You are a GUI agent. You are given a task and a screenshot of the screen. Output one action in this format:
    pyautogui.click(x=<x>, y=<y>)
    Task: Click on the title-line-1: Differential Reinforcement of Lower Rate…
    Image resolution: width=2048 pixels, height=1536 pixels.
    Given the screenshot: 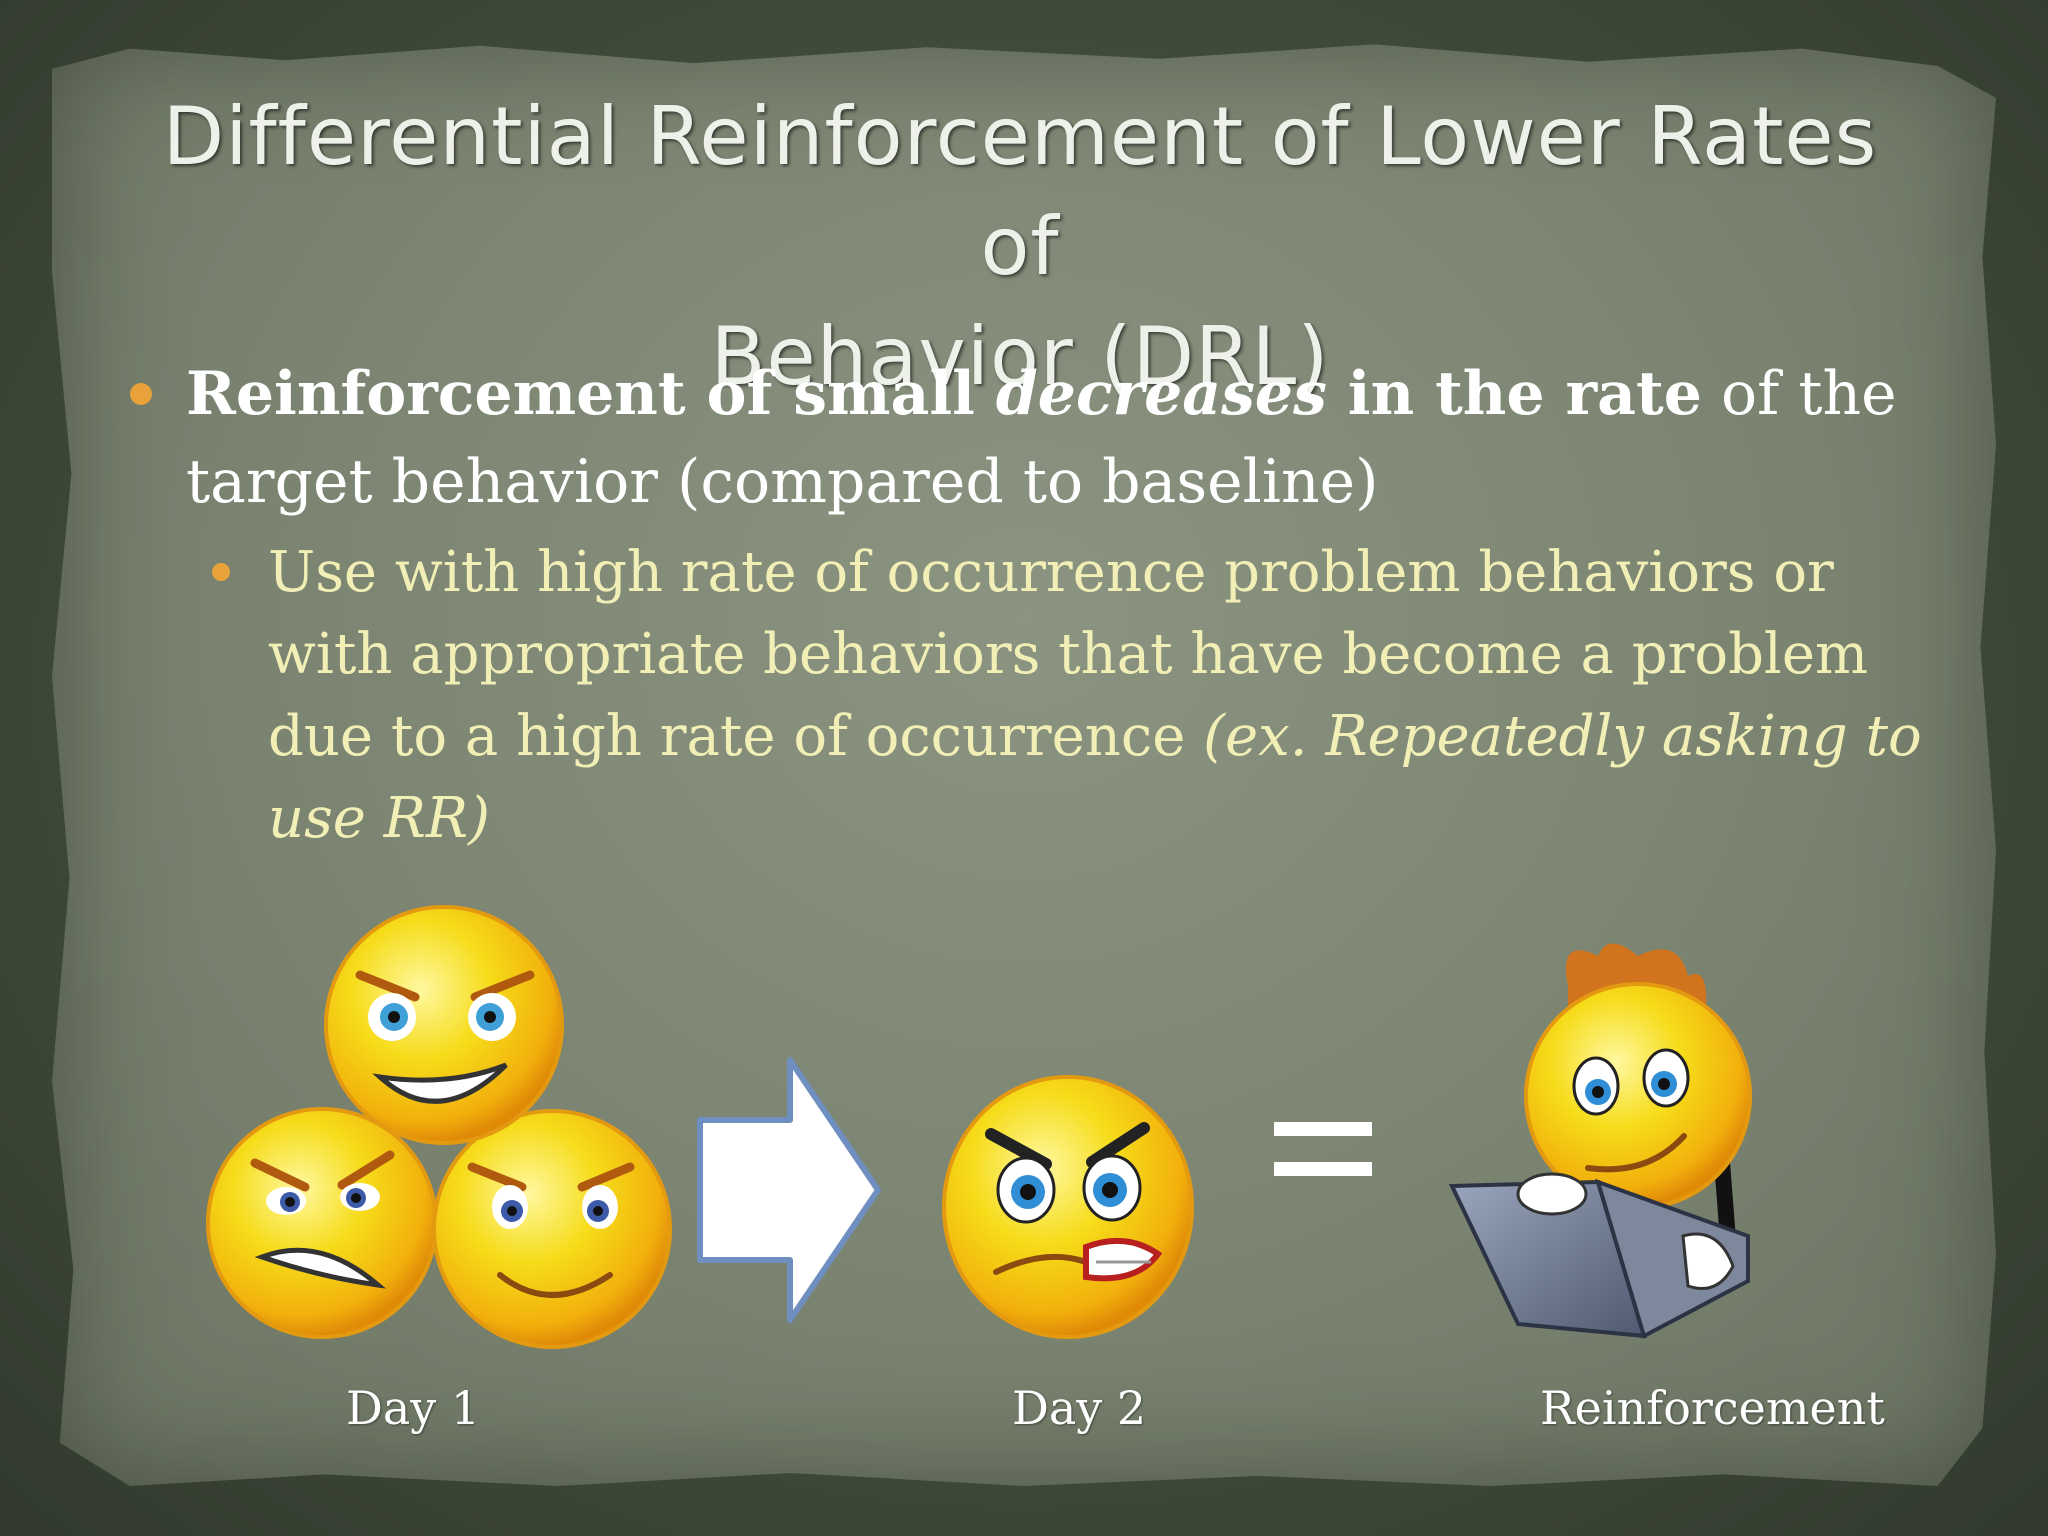 What is the action you would take?
    pyautogui.click(x=1020, y=191)
    